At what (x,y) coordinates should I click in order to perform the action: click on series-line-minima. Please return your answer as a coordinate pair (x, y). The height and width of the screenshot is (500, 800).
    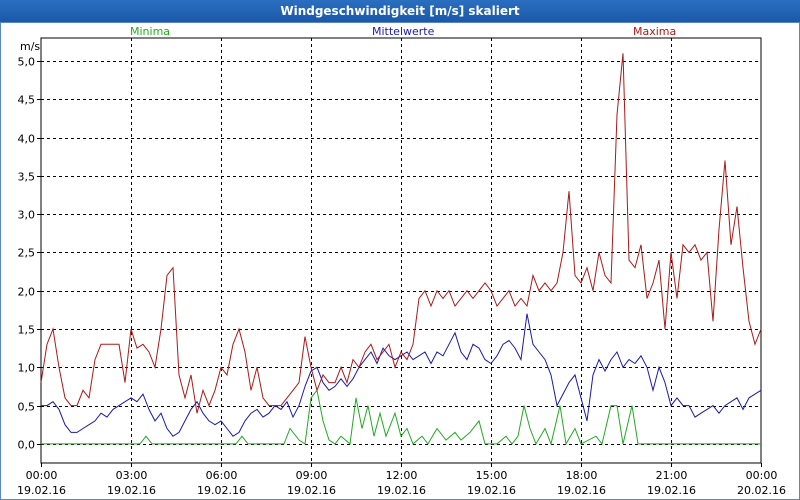
    Looking at the image, I should click on (401, 417).